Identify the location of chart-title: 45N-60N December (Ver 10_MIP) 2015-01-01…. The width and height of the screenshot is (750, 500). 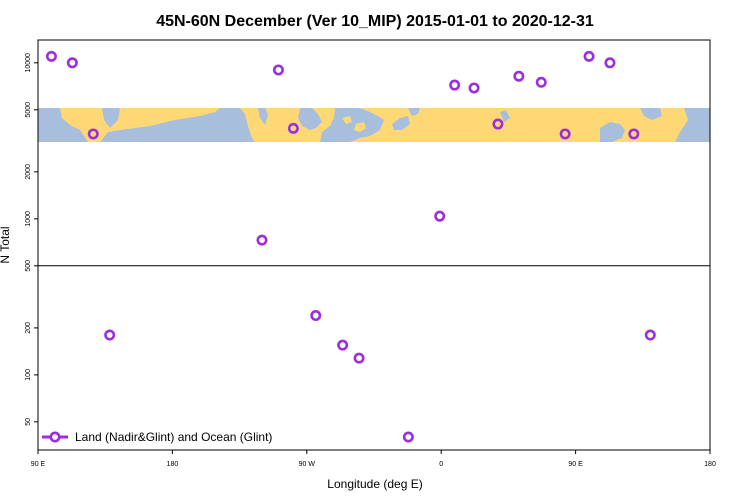
(375, 21).